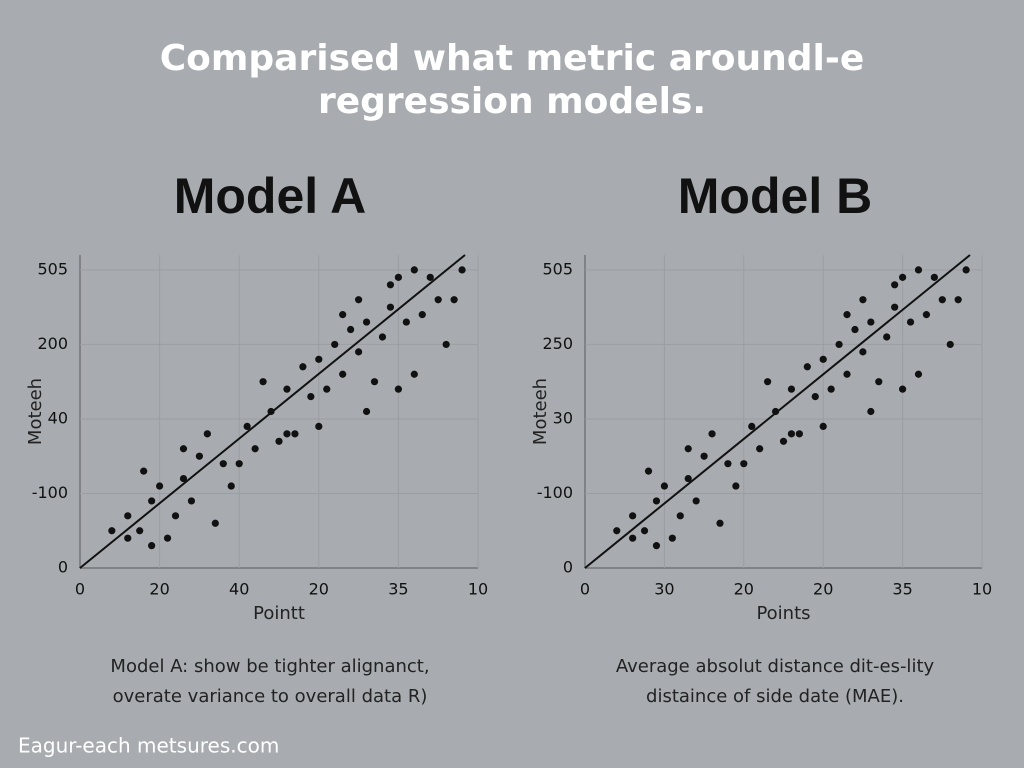 This screenshot has height=768, width=1024. Describe the element at coordinates (568, 567) in the screenshot. I see `y-tick-label: 0` at that location.